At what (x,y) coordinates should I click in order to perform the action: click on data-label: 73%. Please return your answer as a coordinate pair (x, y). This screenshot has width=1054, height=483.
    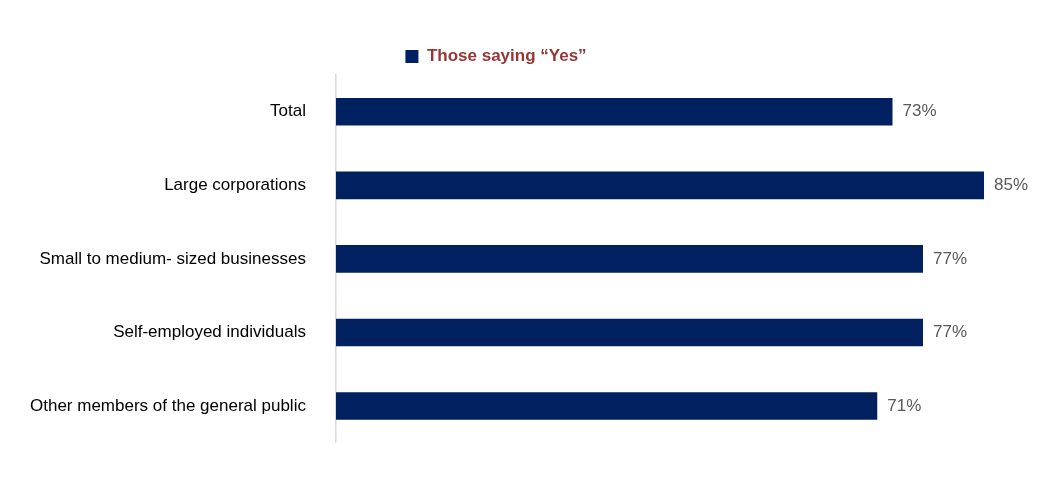
    Looking at the image, I should click on (919, 111).